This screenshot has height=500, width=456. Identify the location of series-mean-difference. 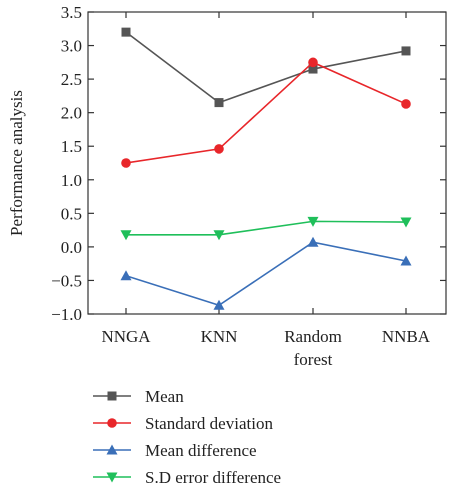
(266, 273).